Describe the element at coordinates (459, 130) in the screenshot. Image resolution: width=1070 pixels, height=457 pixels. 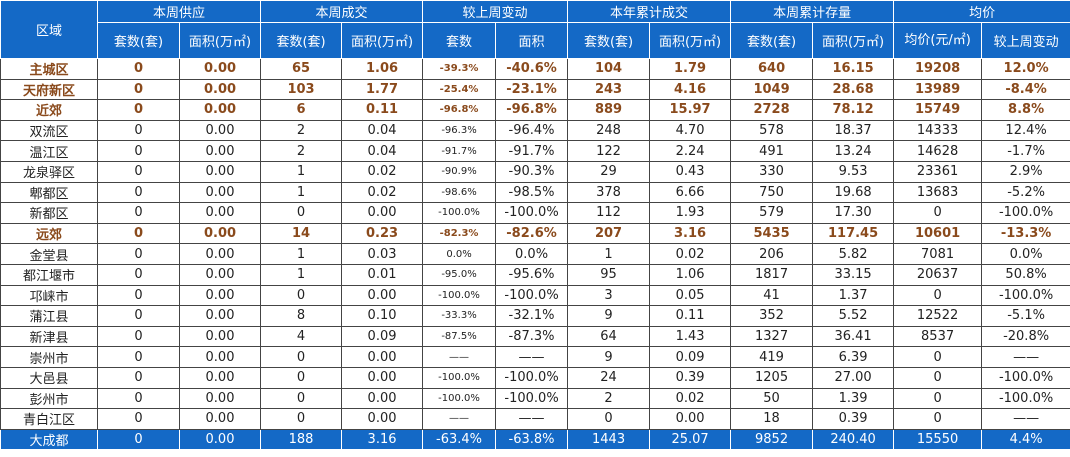
I see `cell-change-units: -96.3%` at that location.